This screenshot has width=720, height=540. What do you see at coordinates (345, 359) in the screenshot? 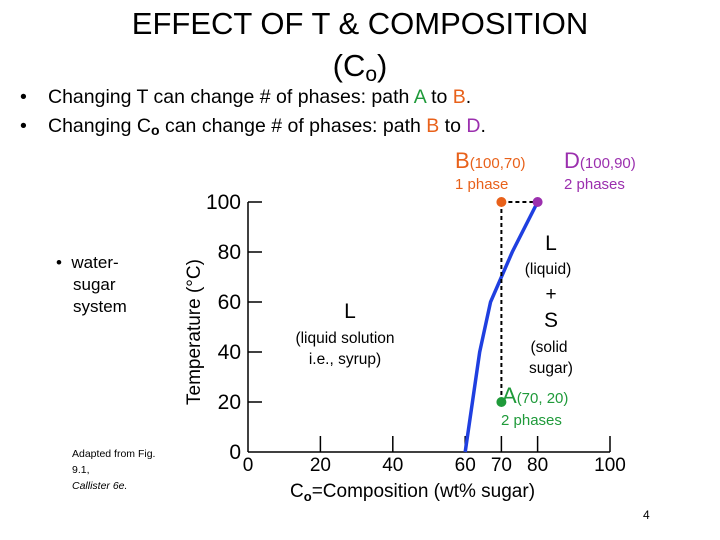
I see `region-liquid-desc2: i.e., syrup)` at bounding box center [345, 359].